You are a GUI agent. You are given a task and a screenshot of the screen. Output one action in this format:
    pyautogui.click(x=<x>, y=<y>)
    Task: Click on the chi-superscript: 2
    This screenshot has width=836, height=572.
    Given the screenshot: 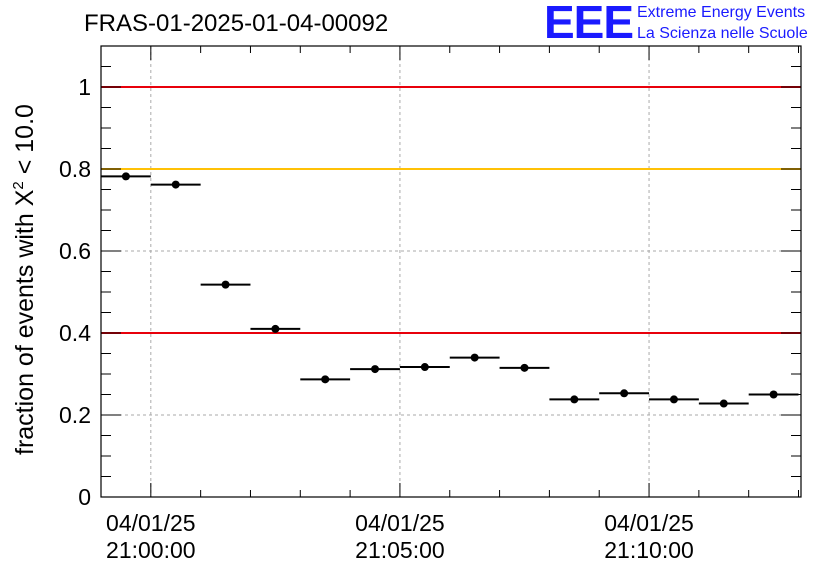 What is the action you would take?
    pyautogui.click(x=18, y=185)
    